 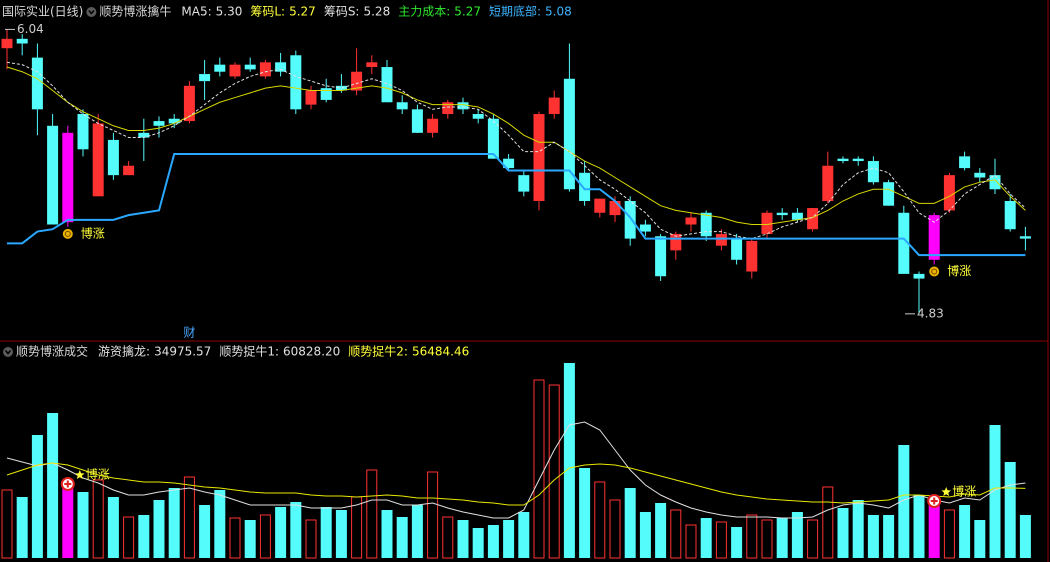 I want to click on indicator-name: 顺势捉牛2:, so click(x=378, y=351).